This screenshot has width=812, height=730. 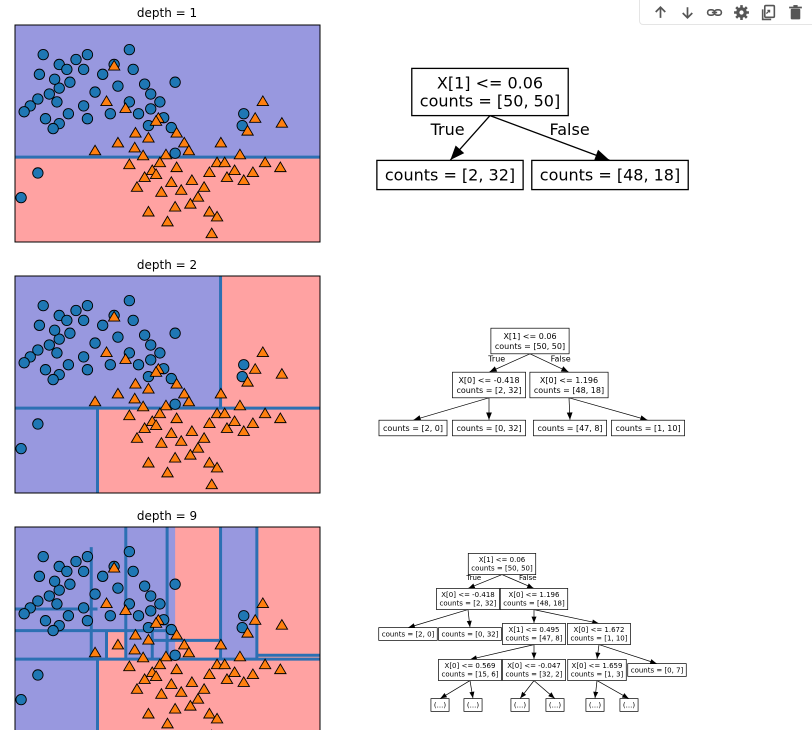 I want to click on cell-toolbar, so click(x=725, y=12).